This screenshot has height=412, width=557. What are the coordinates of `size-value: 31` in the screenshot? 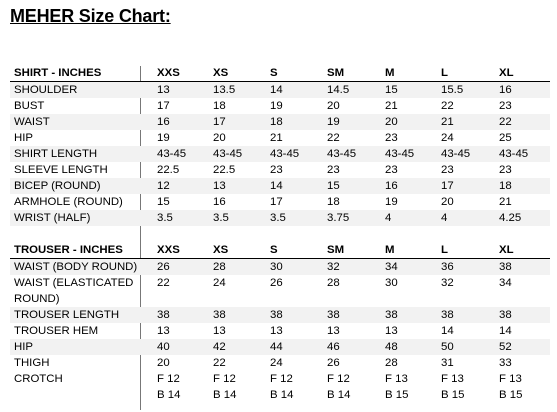 It's located at (447, 363).